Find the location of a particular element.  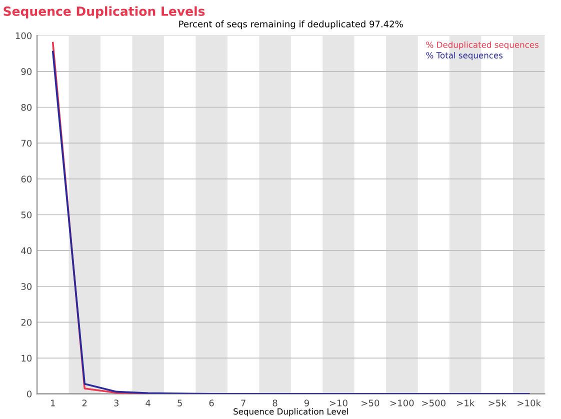

x-tick-label: >500 is located at coordinates (434, 403).